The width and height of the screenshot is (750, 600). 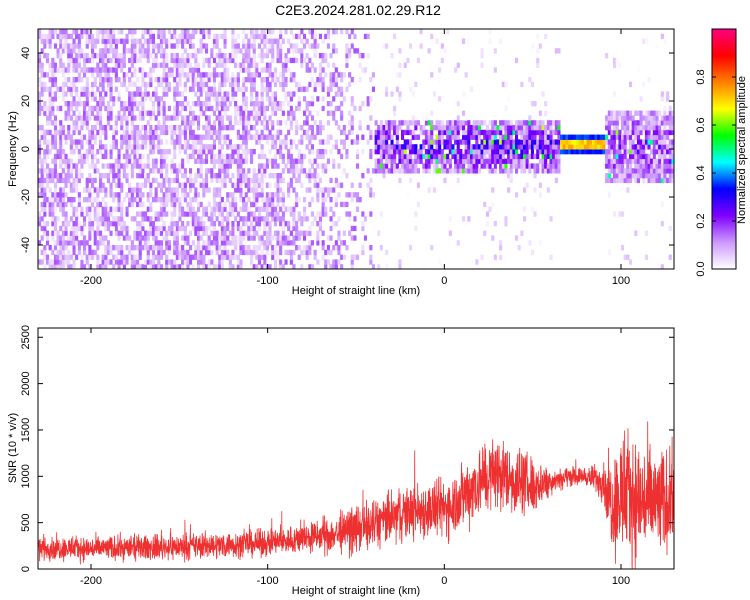 What do you see at coordinates (444, 281) in the screenshot?
I see `x-tick-label: 0` at bounding box center [444, 281].